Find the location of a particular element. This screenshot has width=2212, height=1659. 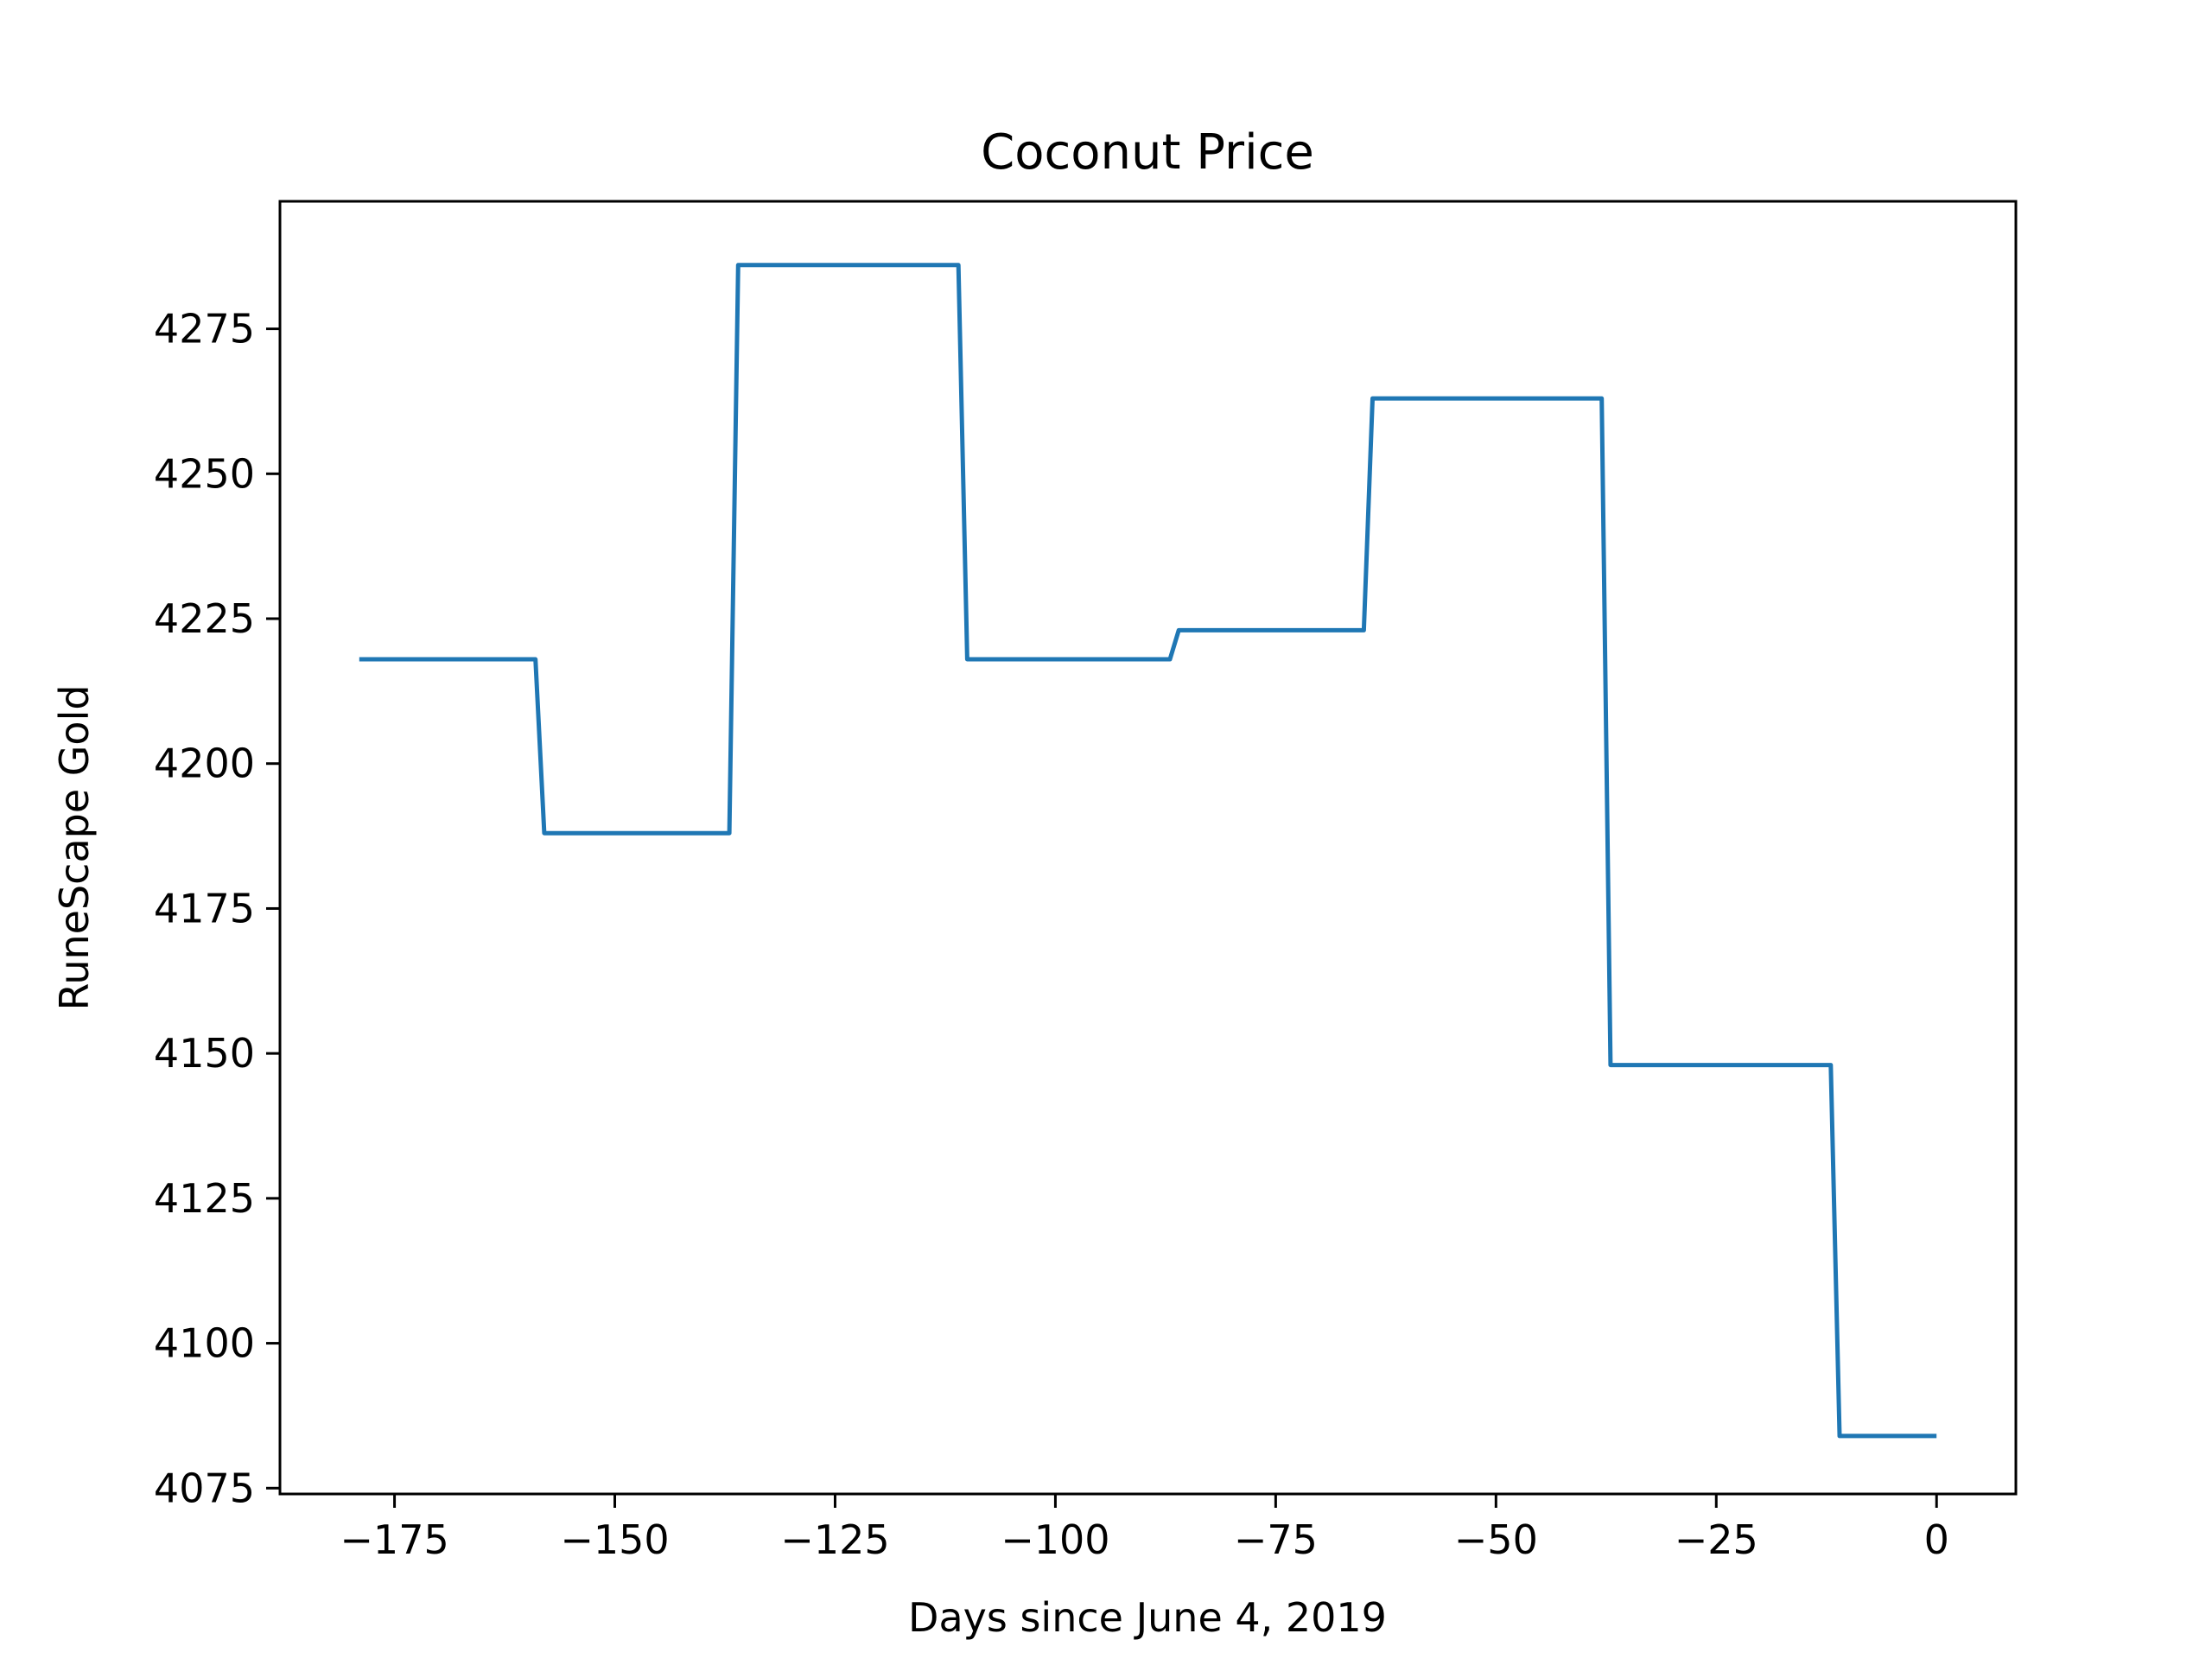

y-tick-label: 4250 is located at coordinates (204, 473).